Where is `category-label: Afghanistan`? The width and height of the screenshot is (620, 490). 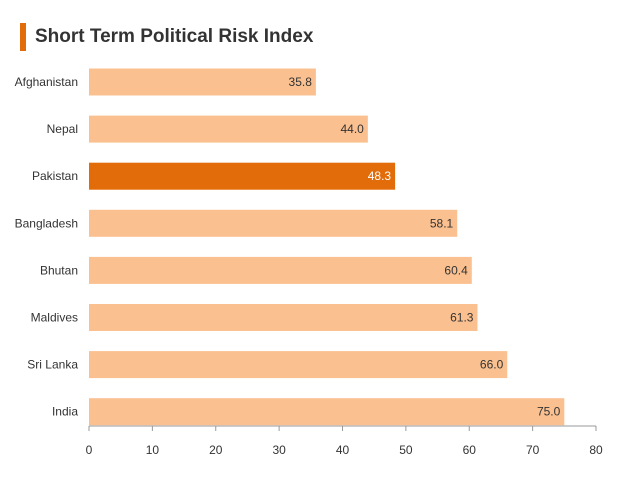
category-label: Afghanistan is located at coordinates (46, 82).